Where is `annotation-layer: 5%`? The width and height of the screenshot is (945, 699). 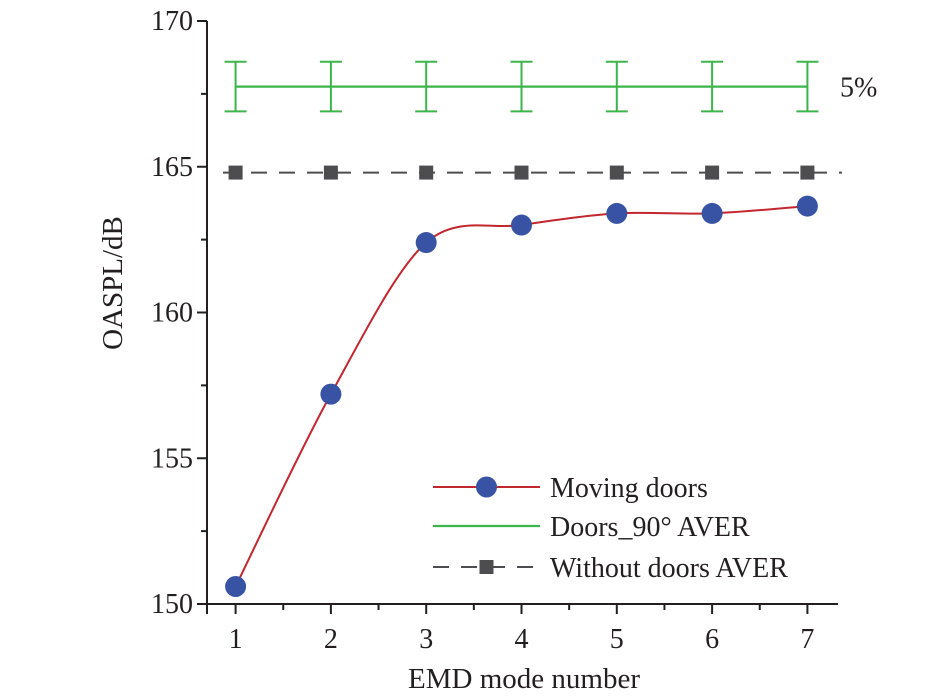 annotation-layer: 5% is located at coordinates (858, 88).